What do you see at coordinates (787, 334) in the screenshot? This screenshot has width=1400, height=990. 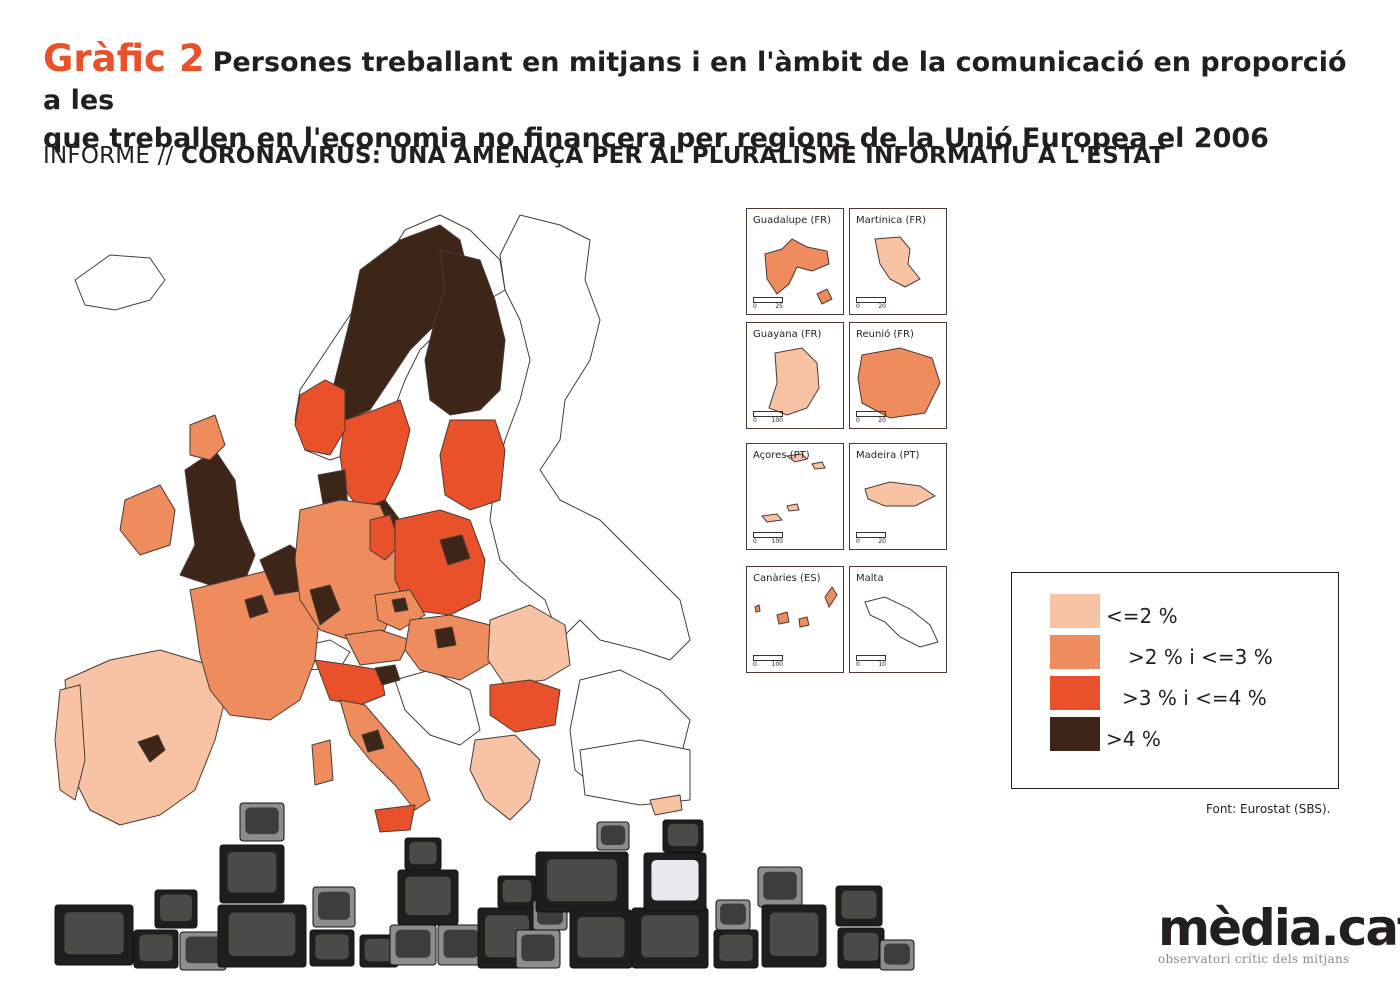 I see `inset-label: Guayana (FR)` at bounding box center [787, 334].